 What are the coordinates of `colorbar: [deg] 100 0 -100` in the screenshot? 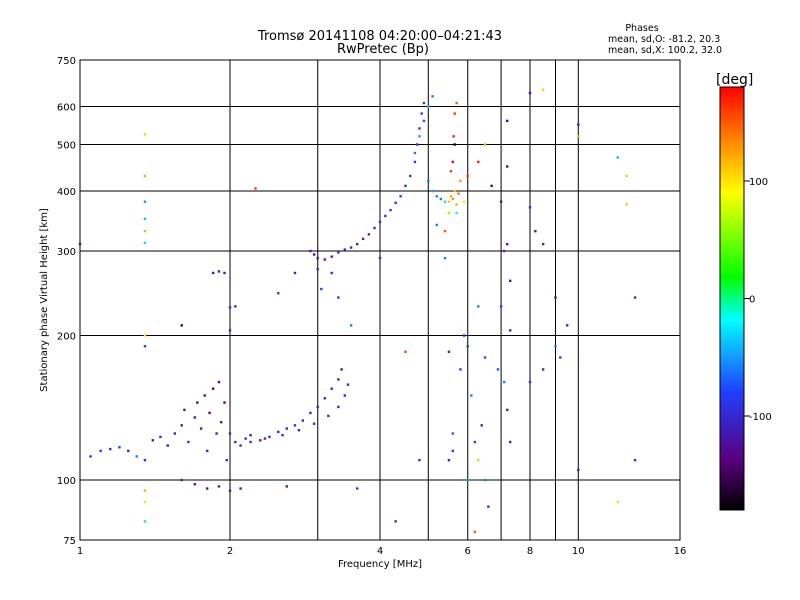 It's located at (744, 291).